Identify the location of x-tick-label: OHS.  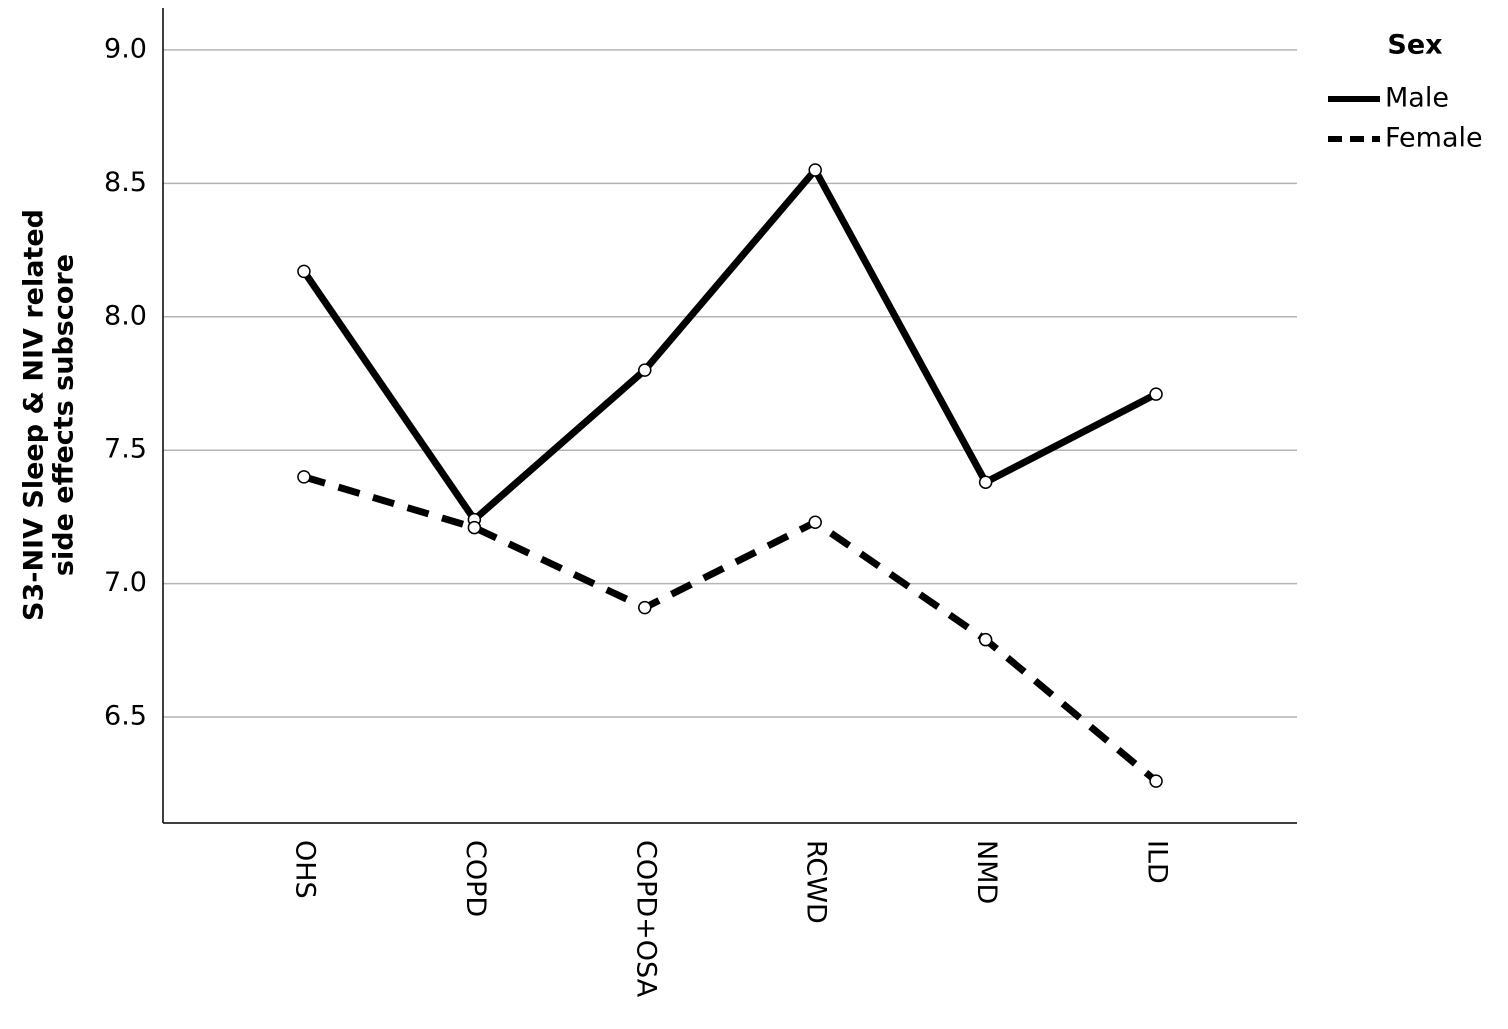
(304, 869).